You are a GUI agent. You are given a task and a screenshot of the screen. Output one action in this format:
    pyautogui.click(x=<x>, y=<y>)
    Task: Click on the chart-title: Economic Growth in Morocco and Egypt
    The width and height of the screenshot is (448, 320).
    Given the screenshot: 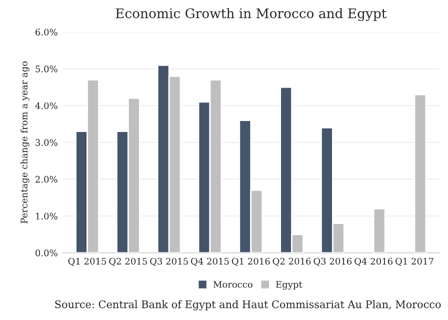 What is the action you would take?
    pyautogui.click(x=251, y=15)
    